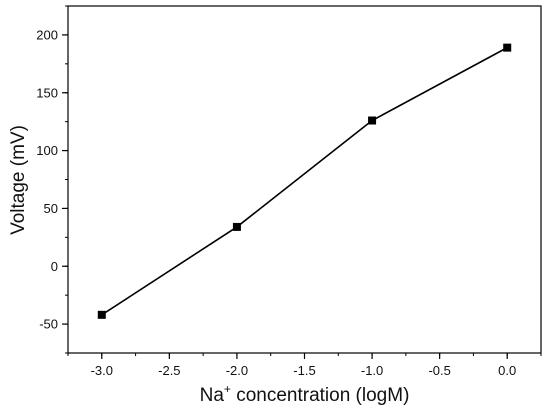 The width and height of the screenshot is (550, 415). I want to click on x-tick-label: -1.0, so click(372, 370).